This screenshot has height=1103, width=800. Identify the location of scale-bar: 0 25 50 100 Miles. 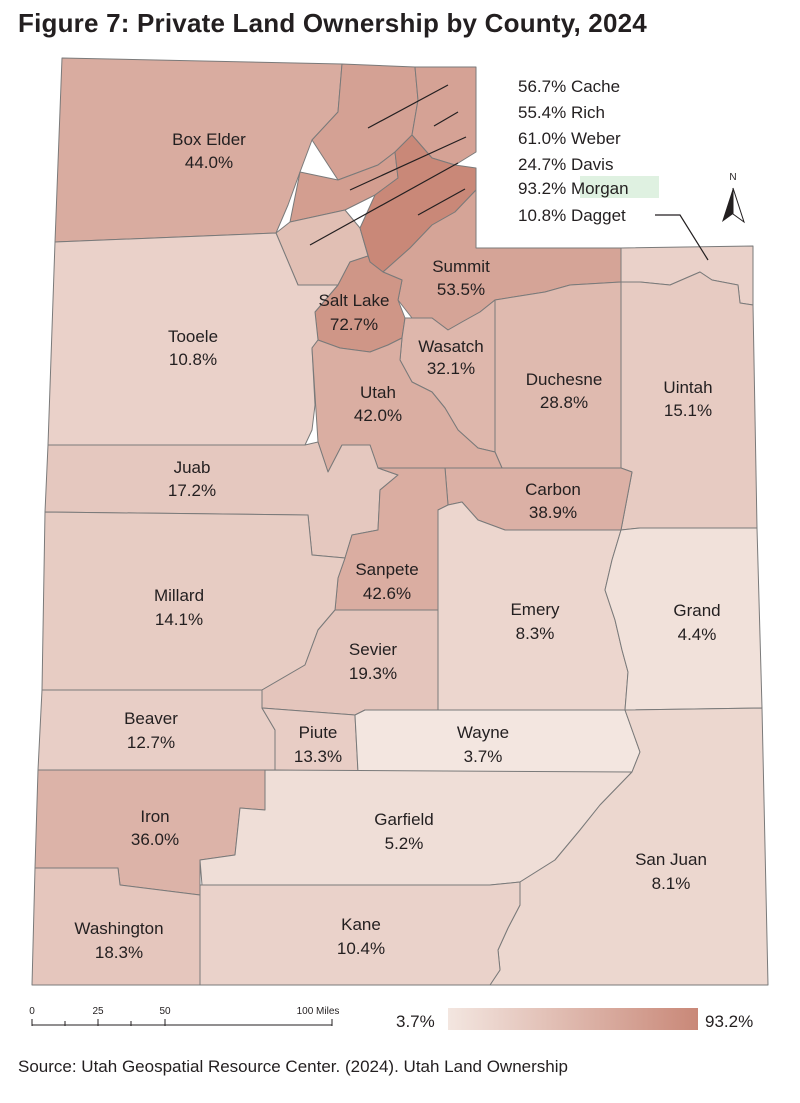
(184, 1016).